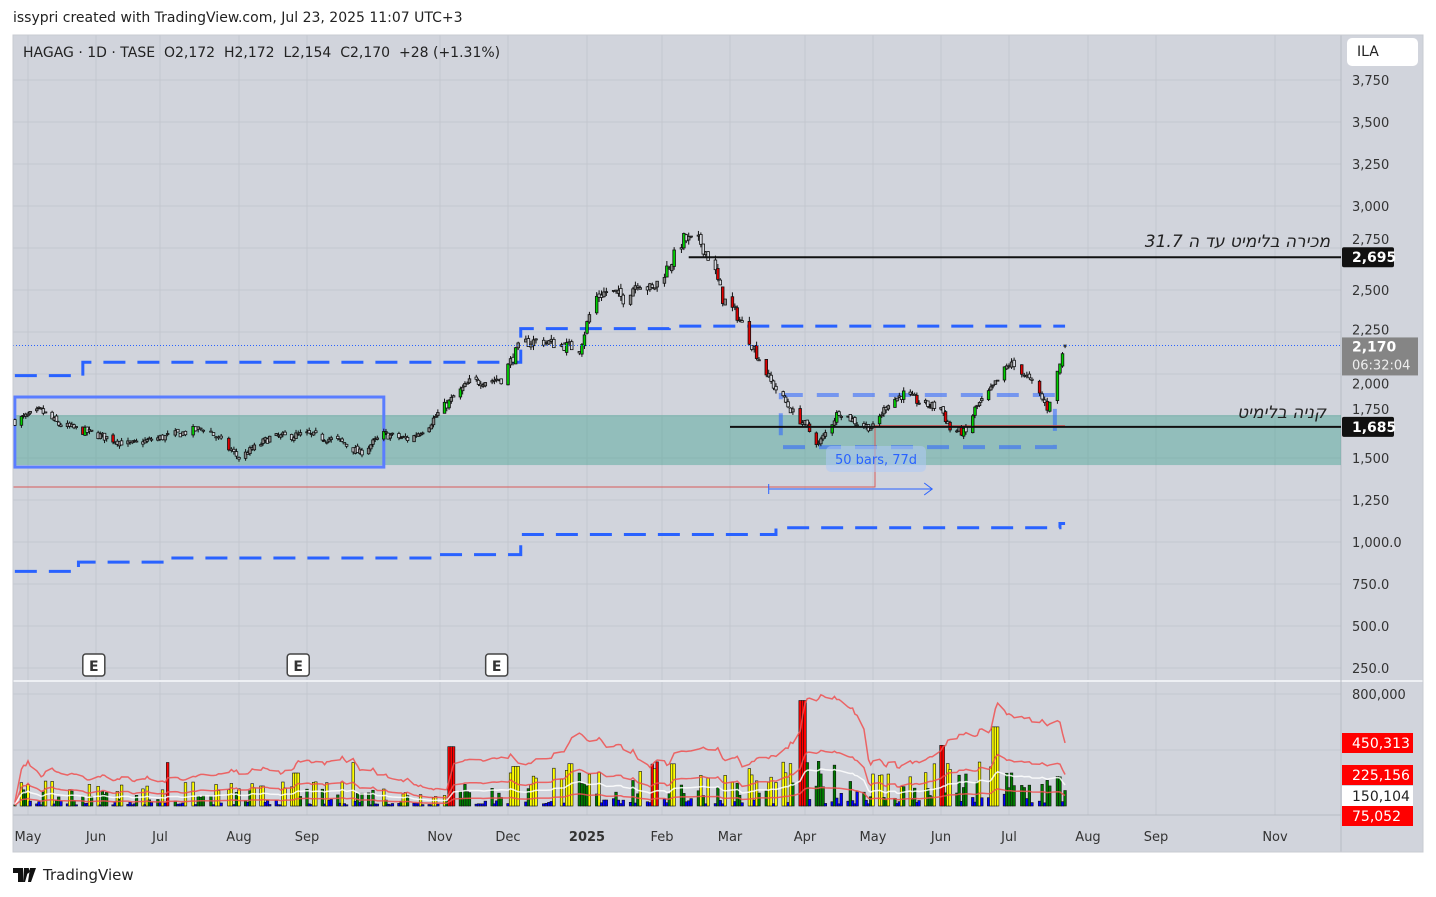 Image resolution: width=1436 pixels, height=897 pixels. What do you see at coordinates (1376, 817) in the screenshot?
I see `volume-band-badge: 75,052` at bounding box center [1376, 817].